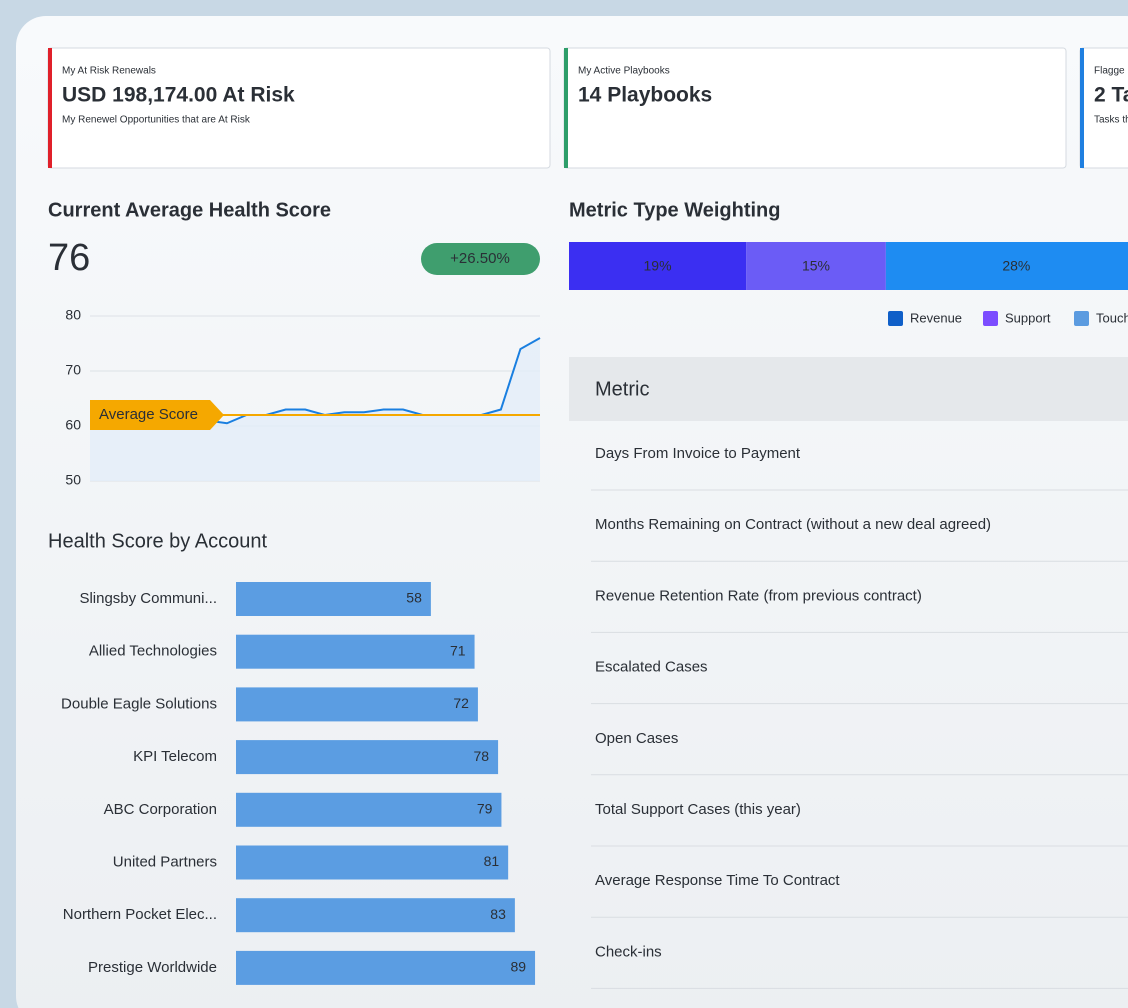 The height and width of the screenshot is (1008, 1128). I want to click on y-tick-label: 50, so click(73, 480).